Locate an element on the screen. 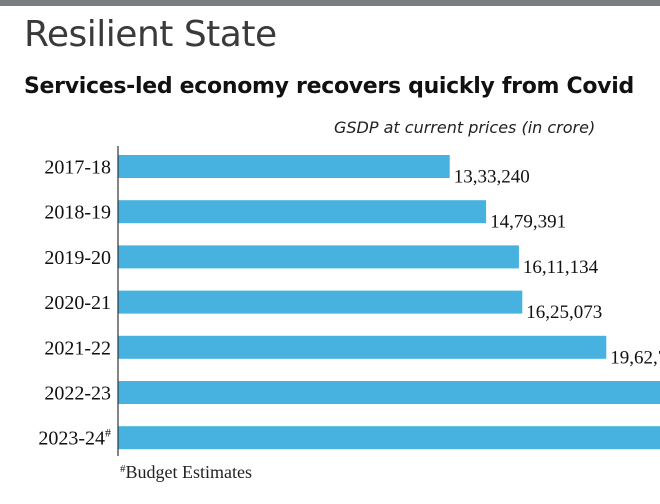 The width and height of the screenshot is (660, 504). footnote-marker: # is located at coordinates (123, 469).